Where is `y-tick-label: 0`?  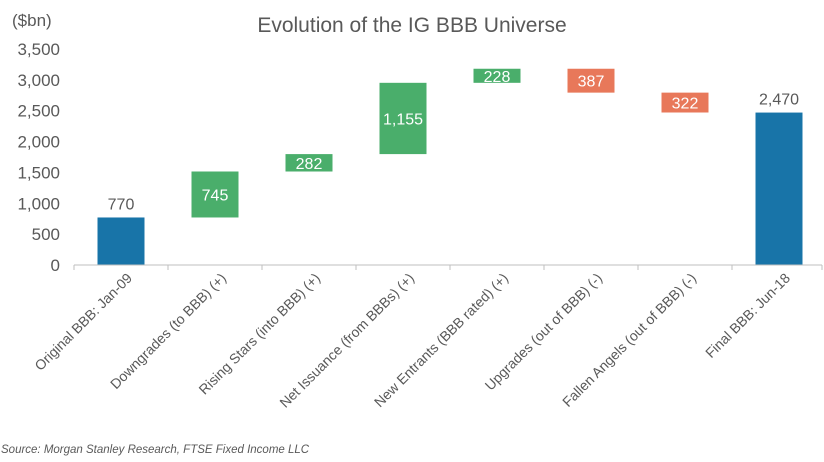 y-tick-label: 0 is located at coordinates (55, 265).